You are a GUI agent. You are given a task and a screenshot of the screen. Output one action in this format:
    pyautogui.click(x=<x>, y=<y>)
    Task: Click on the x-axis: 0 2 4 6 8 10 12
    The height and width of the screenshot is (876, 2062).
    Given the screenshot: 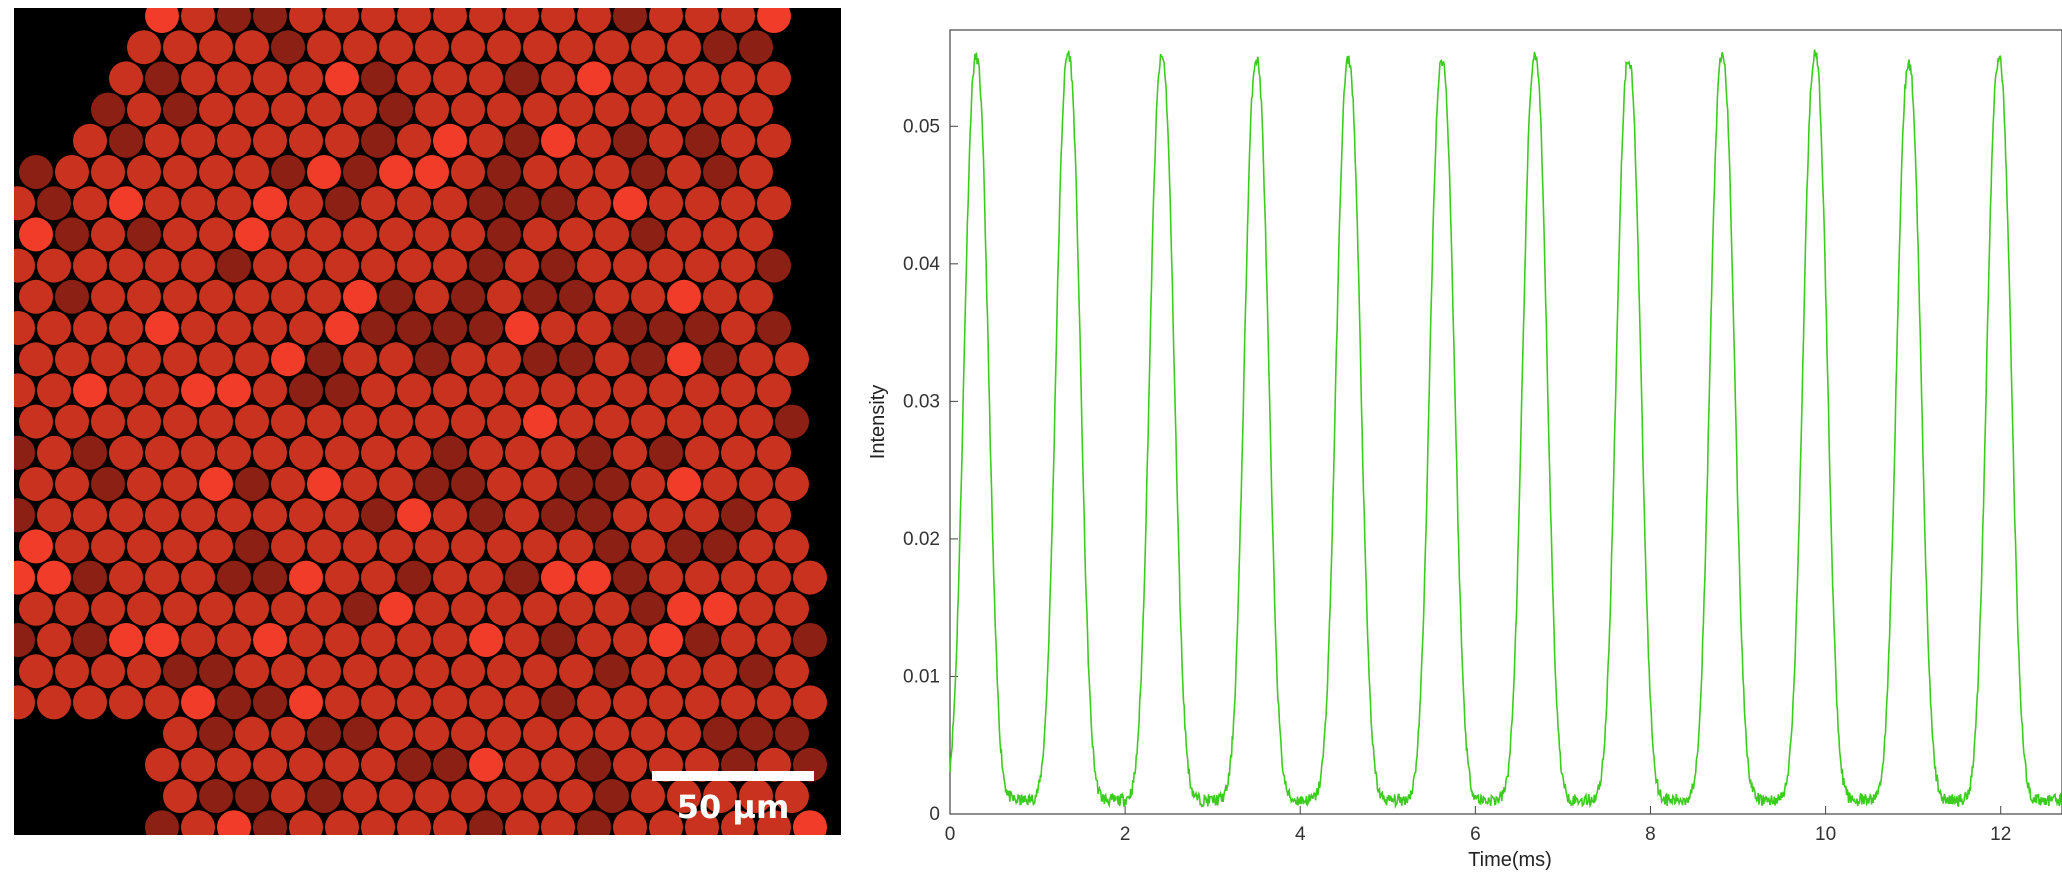 What is the action you would take?
    pyautogui.click(x=1478, y=825)
    